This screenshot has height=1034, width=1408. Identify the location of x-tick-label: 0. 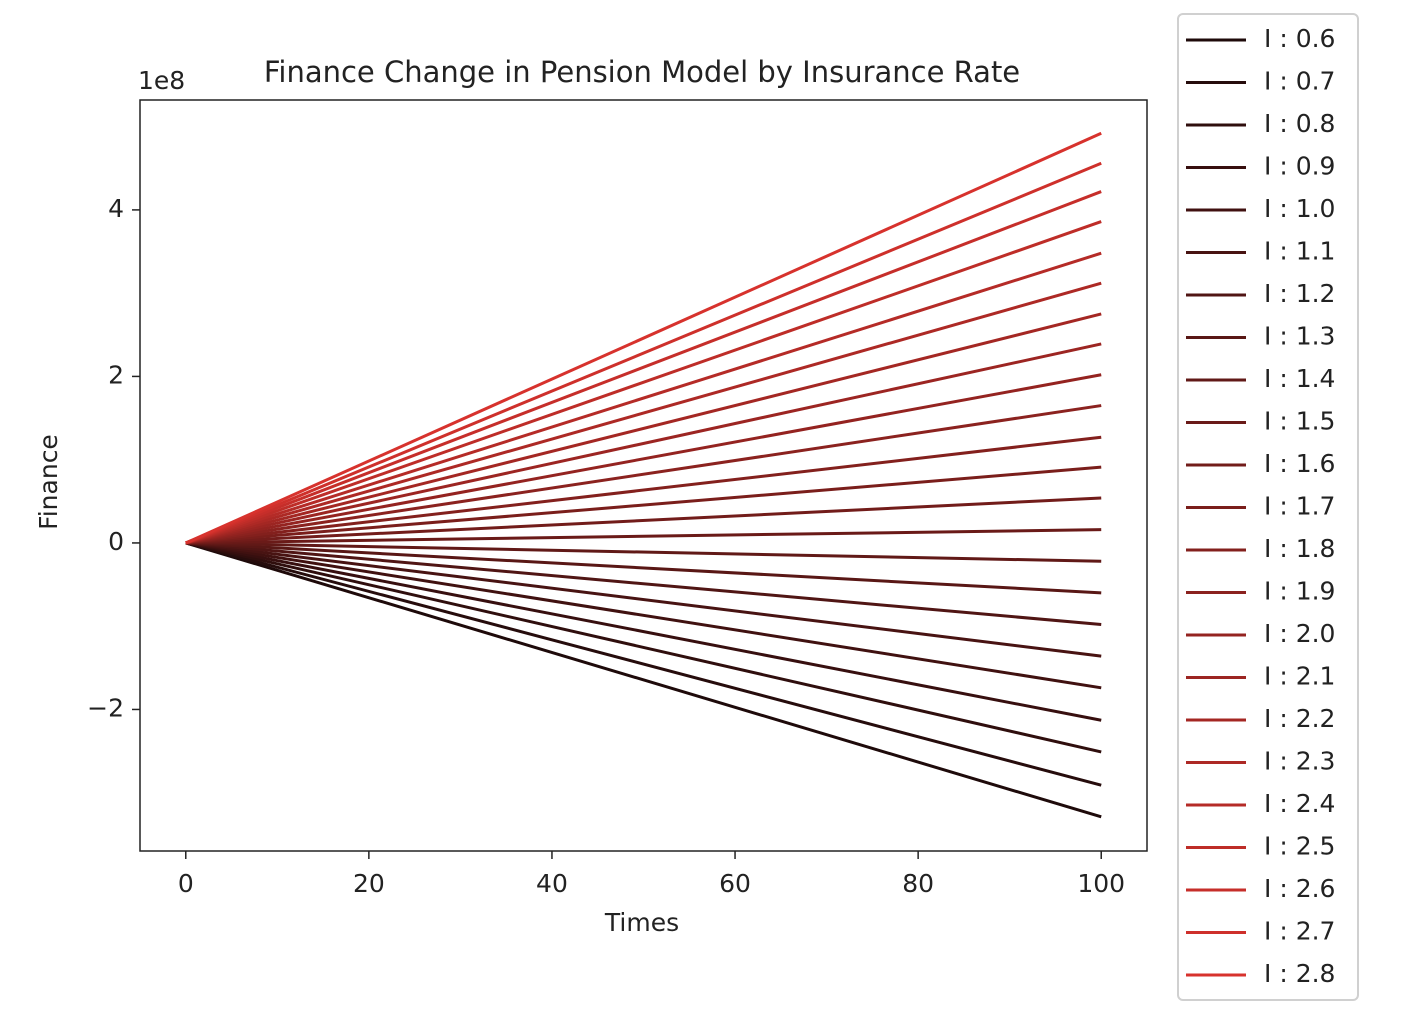
(186, 883).